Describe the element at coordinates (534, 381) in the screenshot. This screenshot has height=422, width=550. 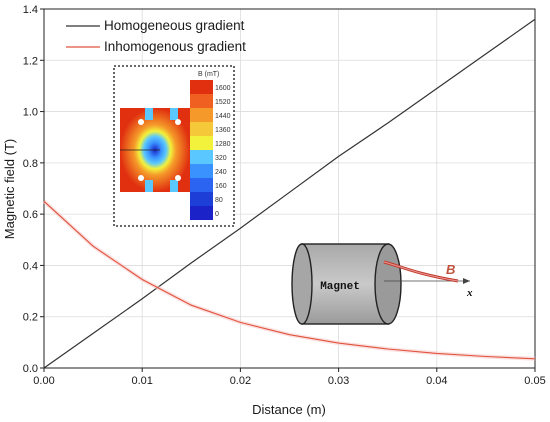
I see `x-tick-label: 0.05` at that location.